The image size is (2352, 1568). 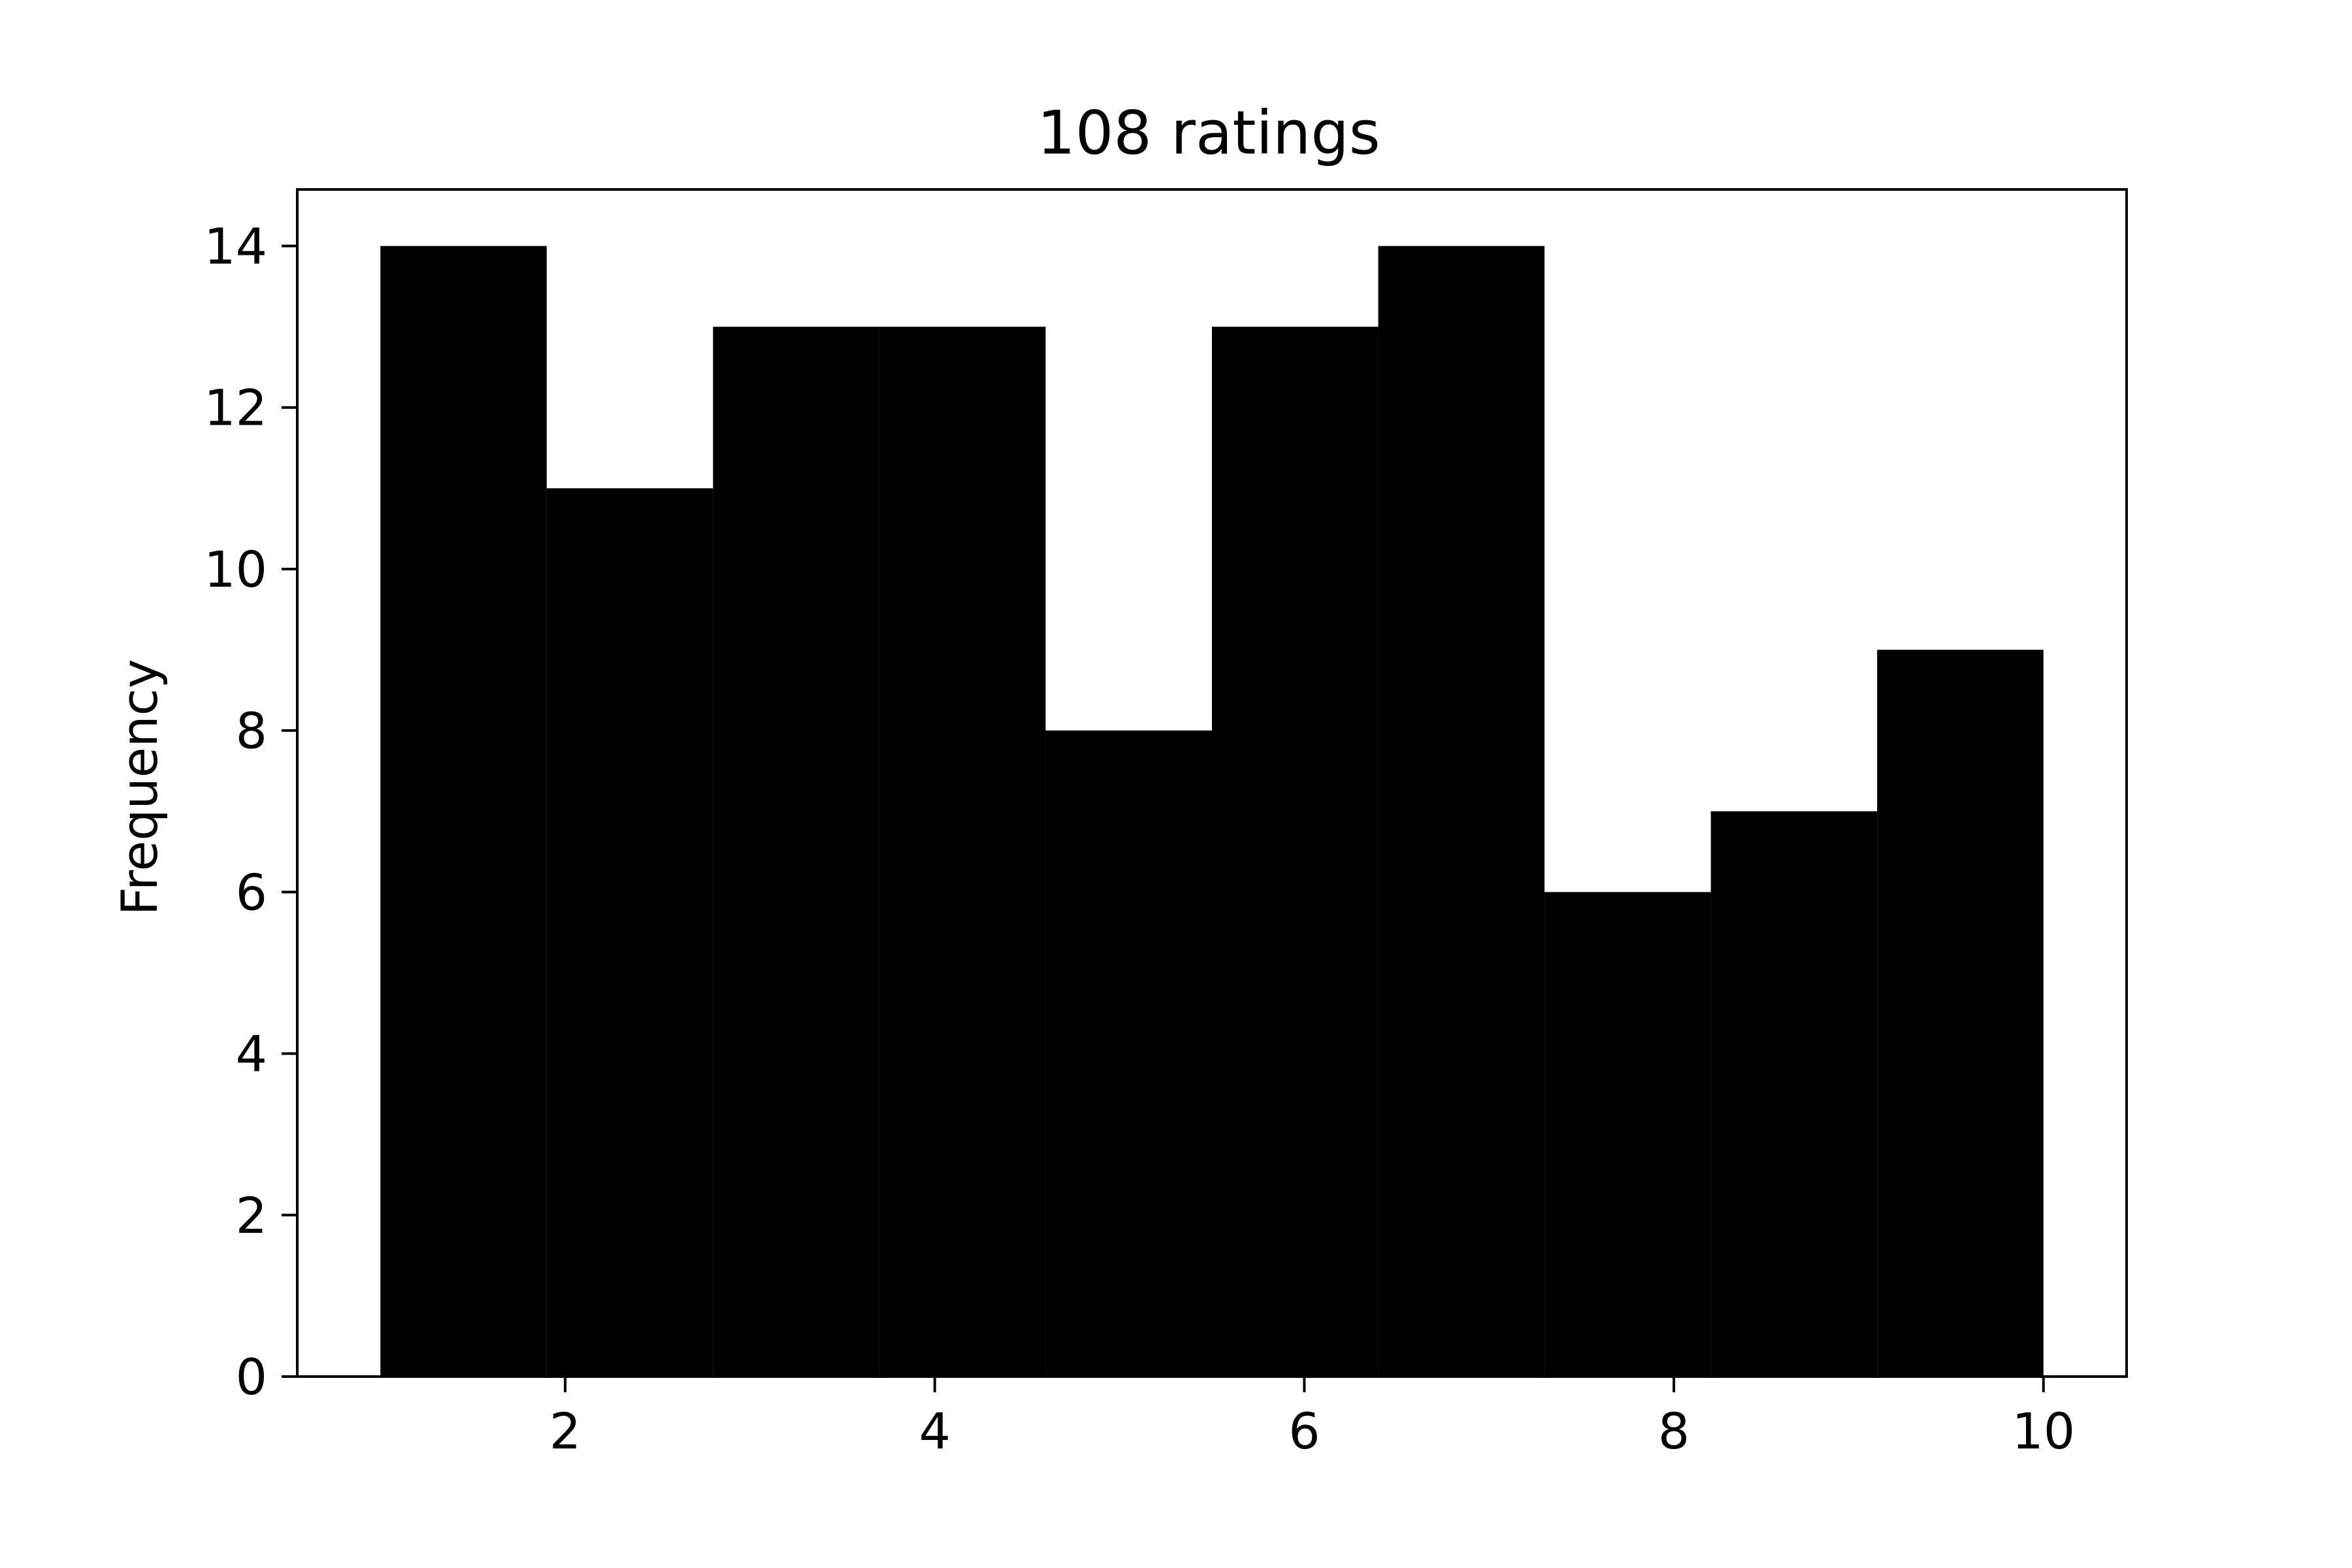 I want to click on x-tick-label: 4, so click(x=935, y=1431).